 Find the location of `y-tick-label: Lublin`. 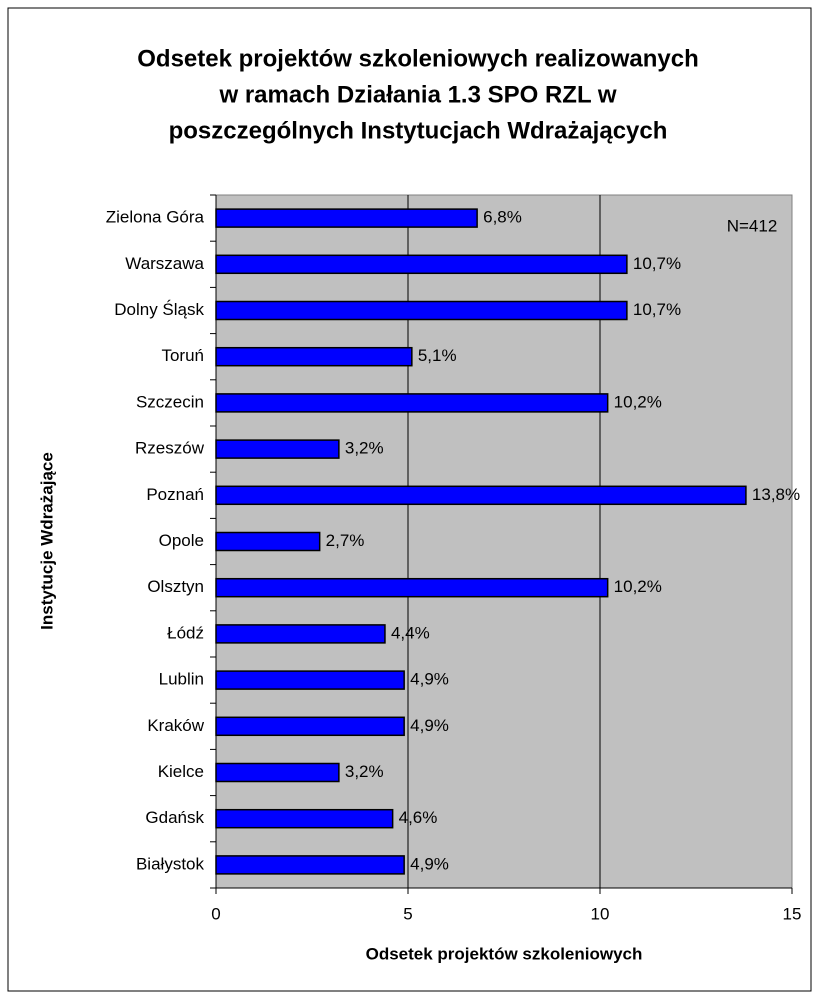

y-tick-label: Lublin is located at coordinates (181, 679).